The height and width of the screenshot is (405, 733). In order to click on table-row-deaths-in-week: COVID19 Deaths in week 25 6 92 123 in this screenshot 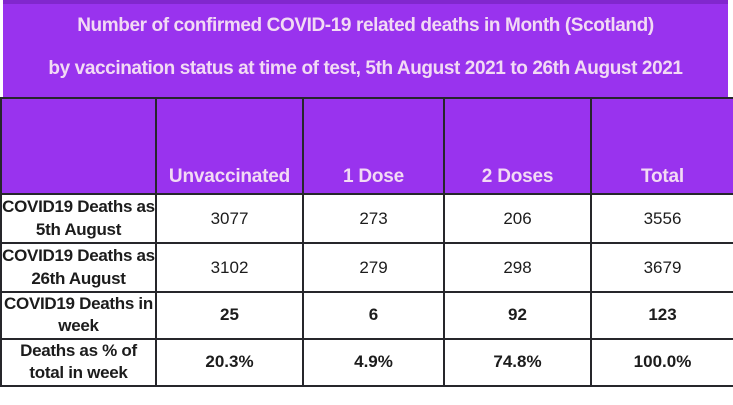, I will do `click(366, 315)`.